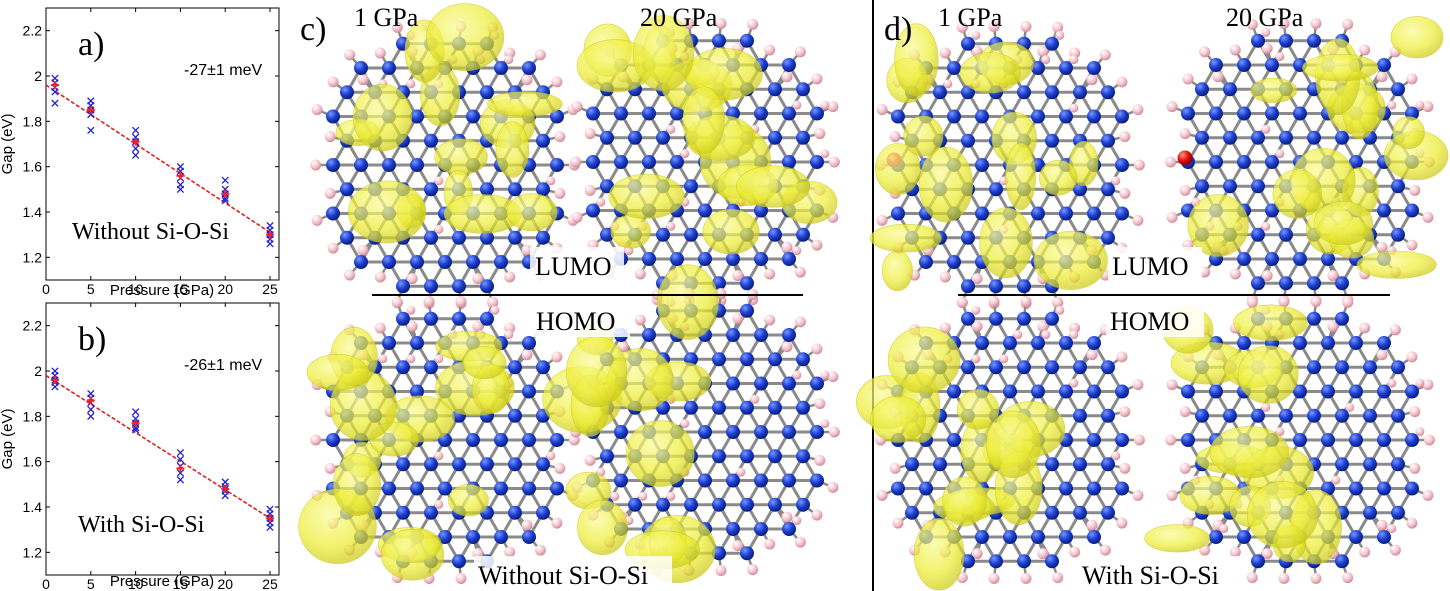 The height and width of the screenshot is (591, 1450). Describe the element at coordinates (445, 156) in the screenshot. I see `cluster-c-lumo-1gpa` at that location.